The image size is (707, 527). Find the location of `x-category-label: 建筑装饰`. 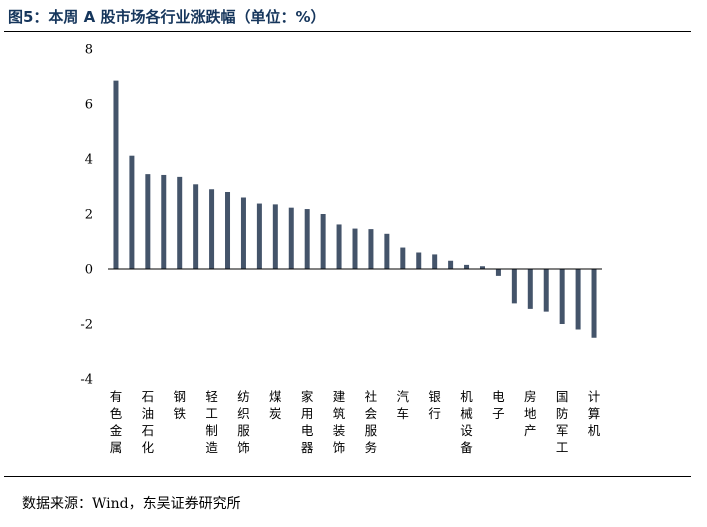

x-category-label: 建筑装饰 is located at coordinates (339, 422).